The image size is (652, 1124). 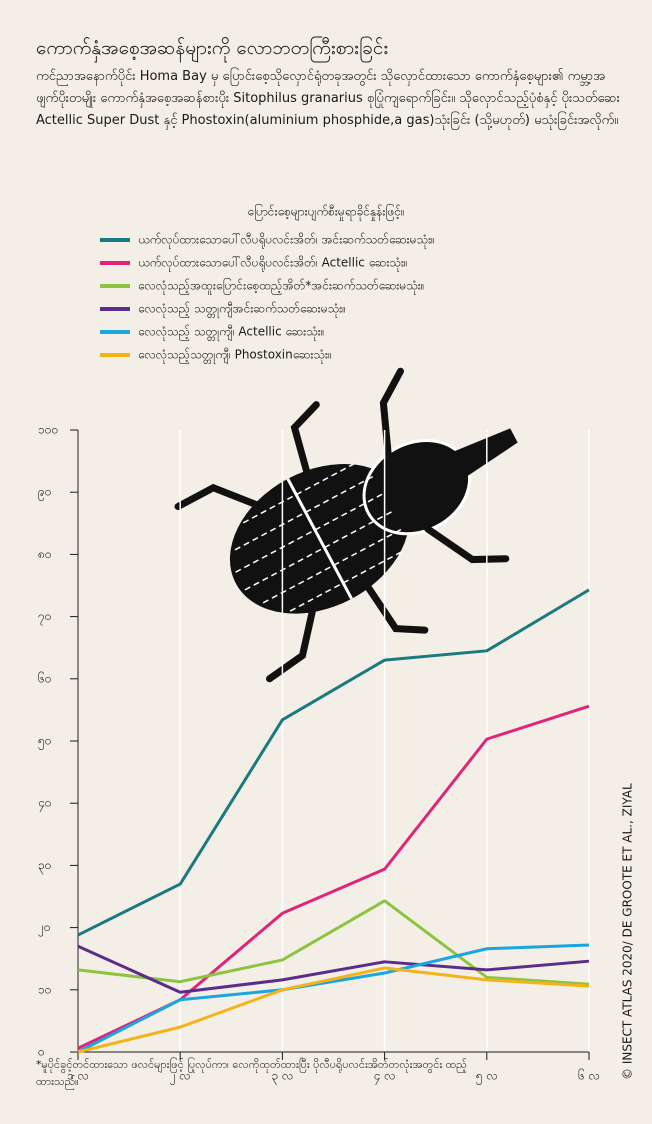 What do you see at coordinates (235, 356) in the screenshot?
I see `legend-label: လေလုံသည့်သတ္တုကျီ၊ Phostoxinဆေးသုံး။` at bounding box center [235, 356].